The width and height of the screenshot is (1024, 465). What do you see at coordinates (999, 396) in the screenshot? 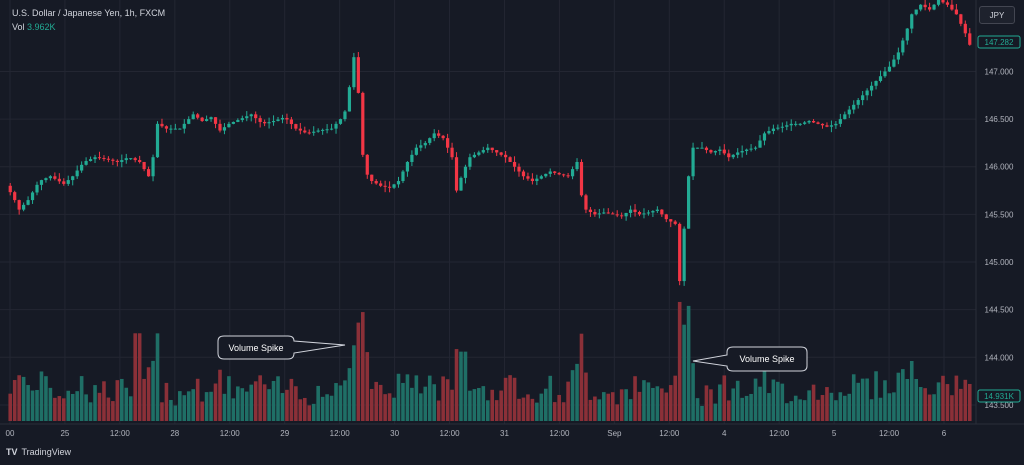
I see `last-volume-label: 14.931K` at bounding box center [999, 396].